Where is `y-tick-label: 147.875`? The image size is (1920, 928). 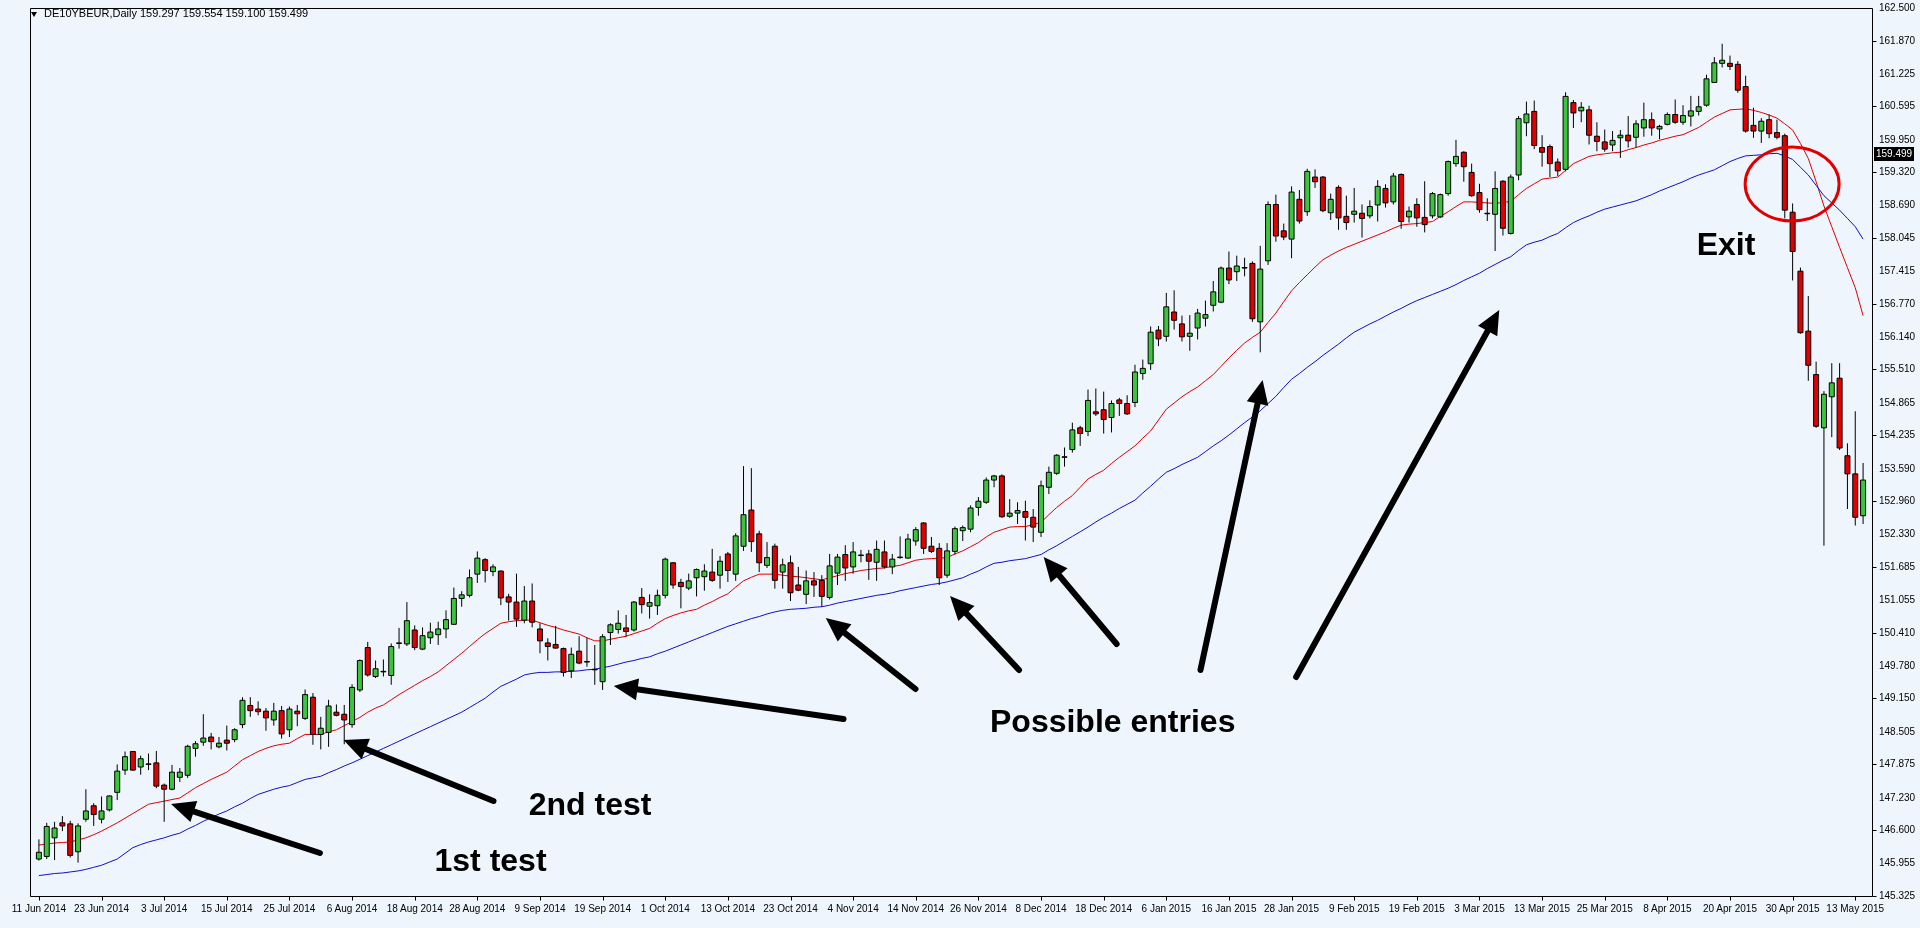
y-tick-label: 147.875 is located at coordinates (1897, 764).